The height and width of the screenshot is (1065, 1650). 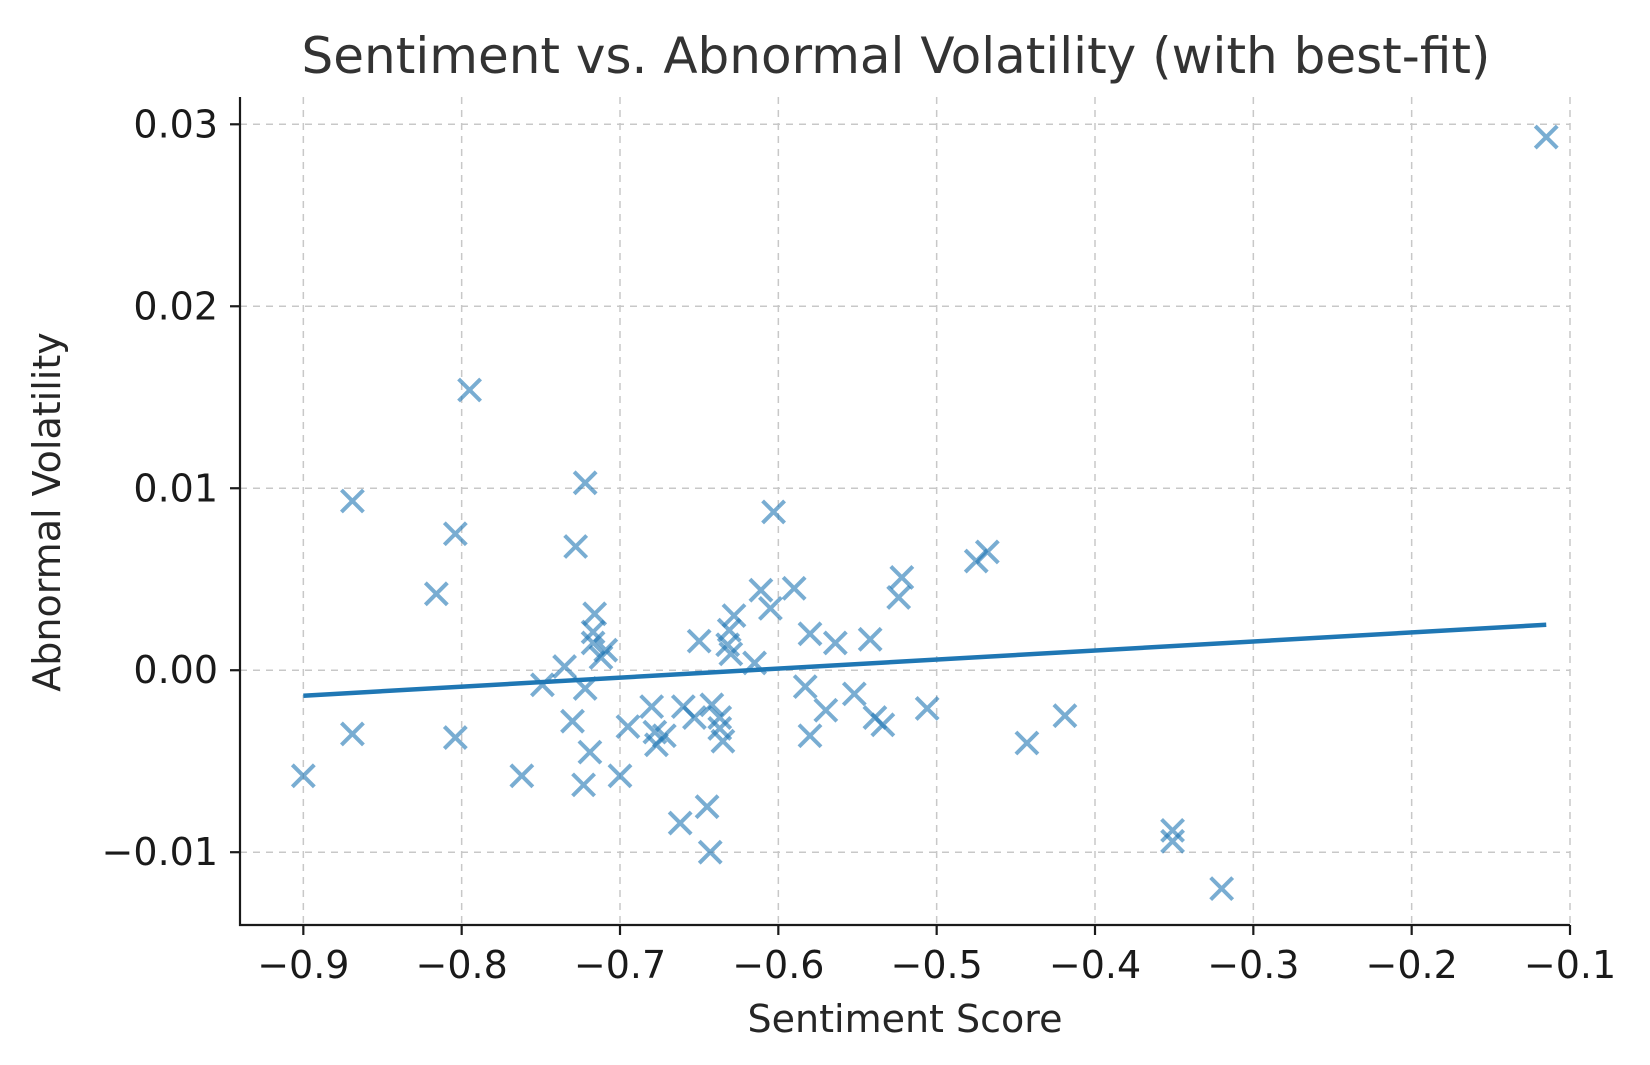 I want to click on x-tick-label: −0.6, so click(x=778, y=965).